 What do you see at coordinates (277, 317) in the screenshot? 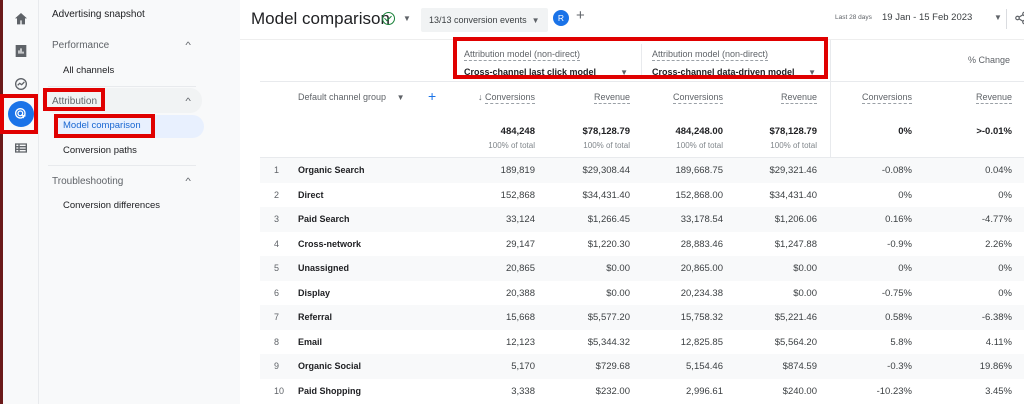
I see `row-index: 7` at bounding box center [277, 317].